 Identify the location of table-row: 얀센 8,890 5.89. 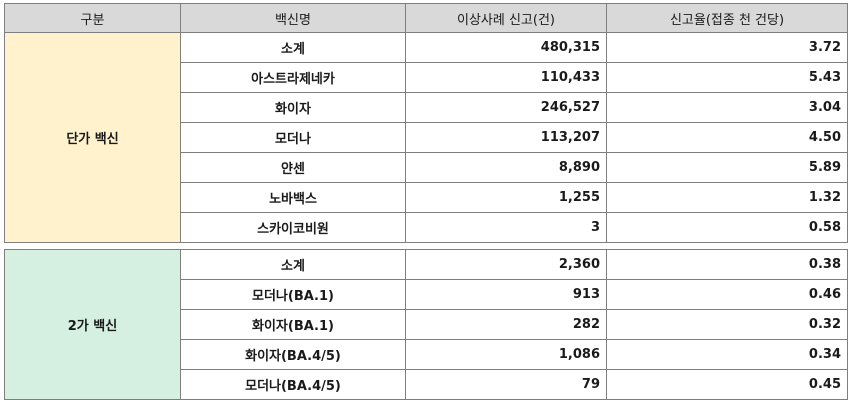
(426, 167).